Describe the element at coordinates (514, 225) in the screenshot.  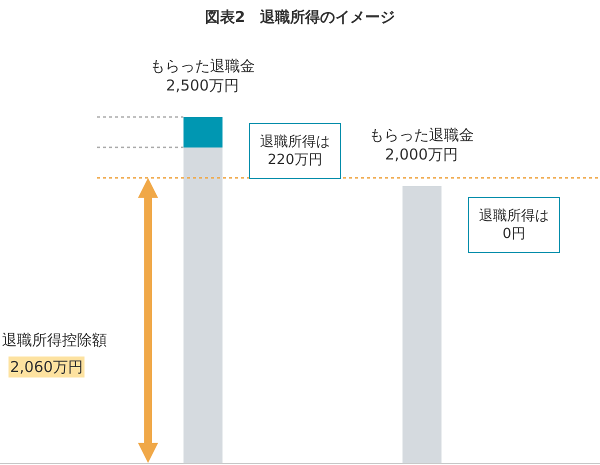
I see `annotation: 退職所得は 0円` at that location.